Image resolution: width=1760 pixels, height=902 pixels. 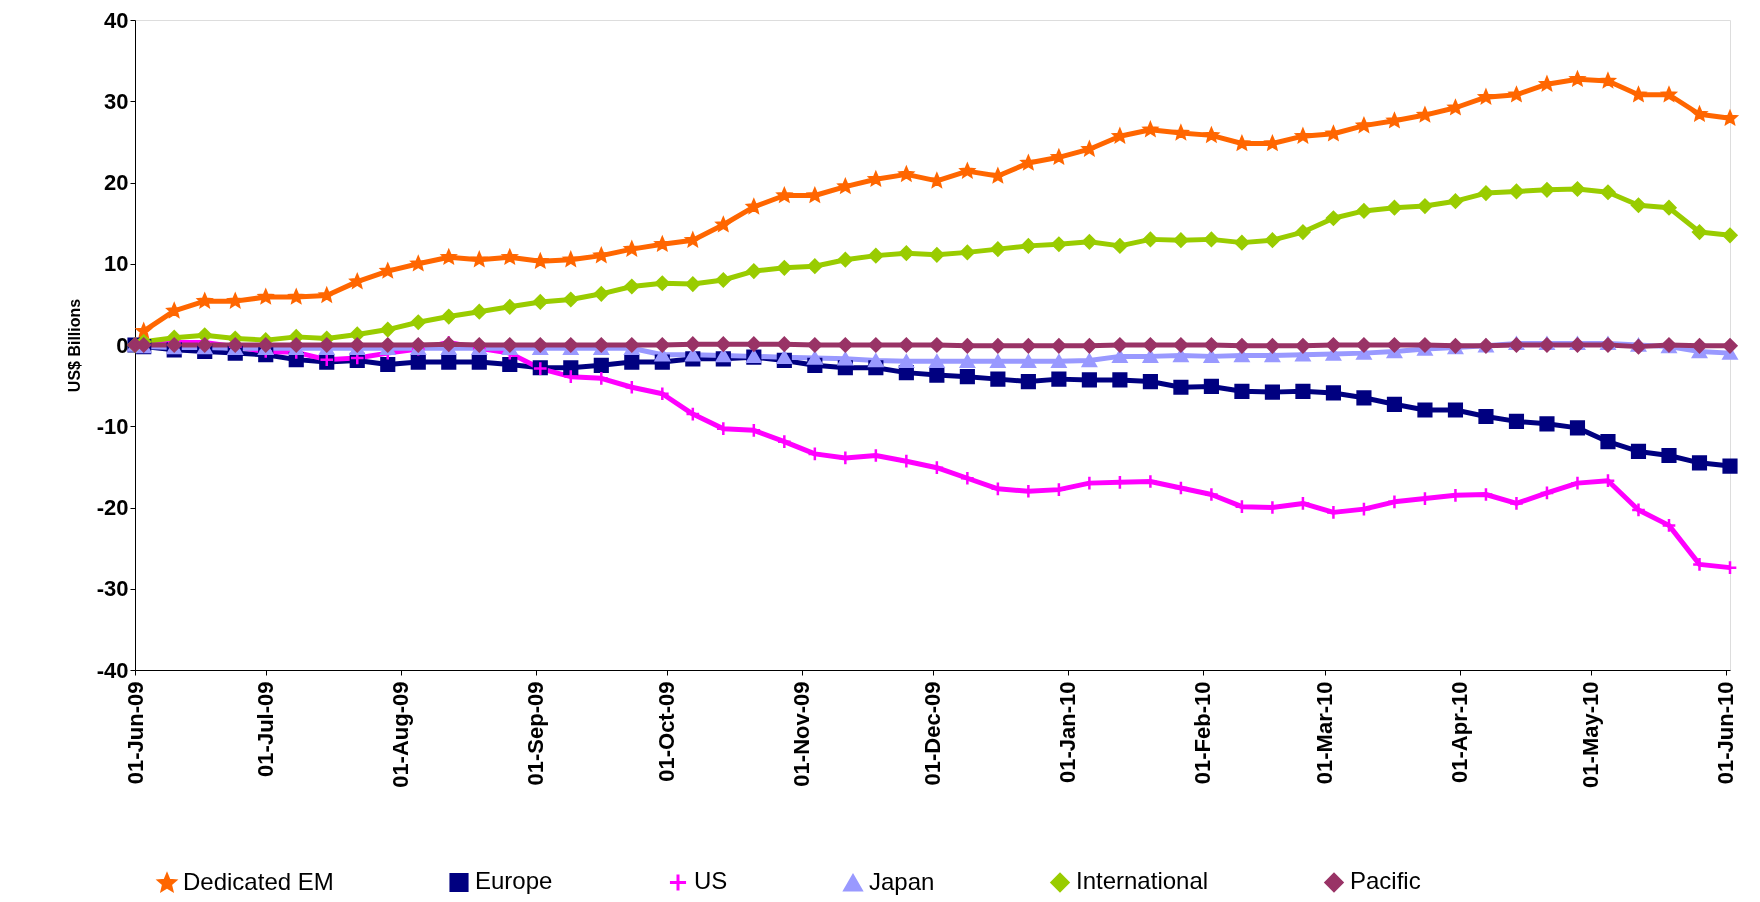 I want to click on x-tick-label: 01-Nov-09, so click(x=802, y=734).